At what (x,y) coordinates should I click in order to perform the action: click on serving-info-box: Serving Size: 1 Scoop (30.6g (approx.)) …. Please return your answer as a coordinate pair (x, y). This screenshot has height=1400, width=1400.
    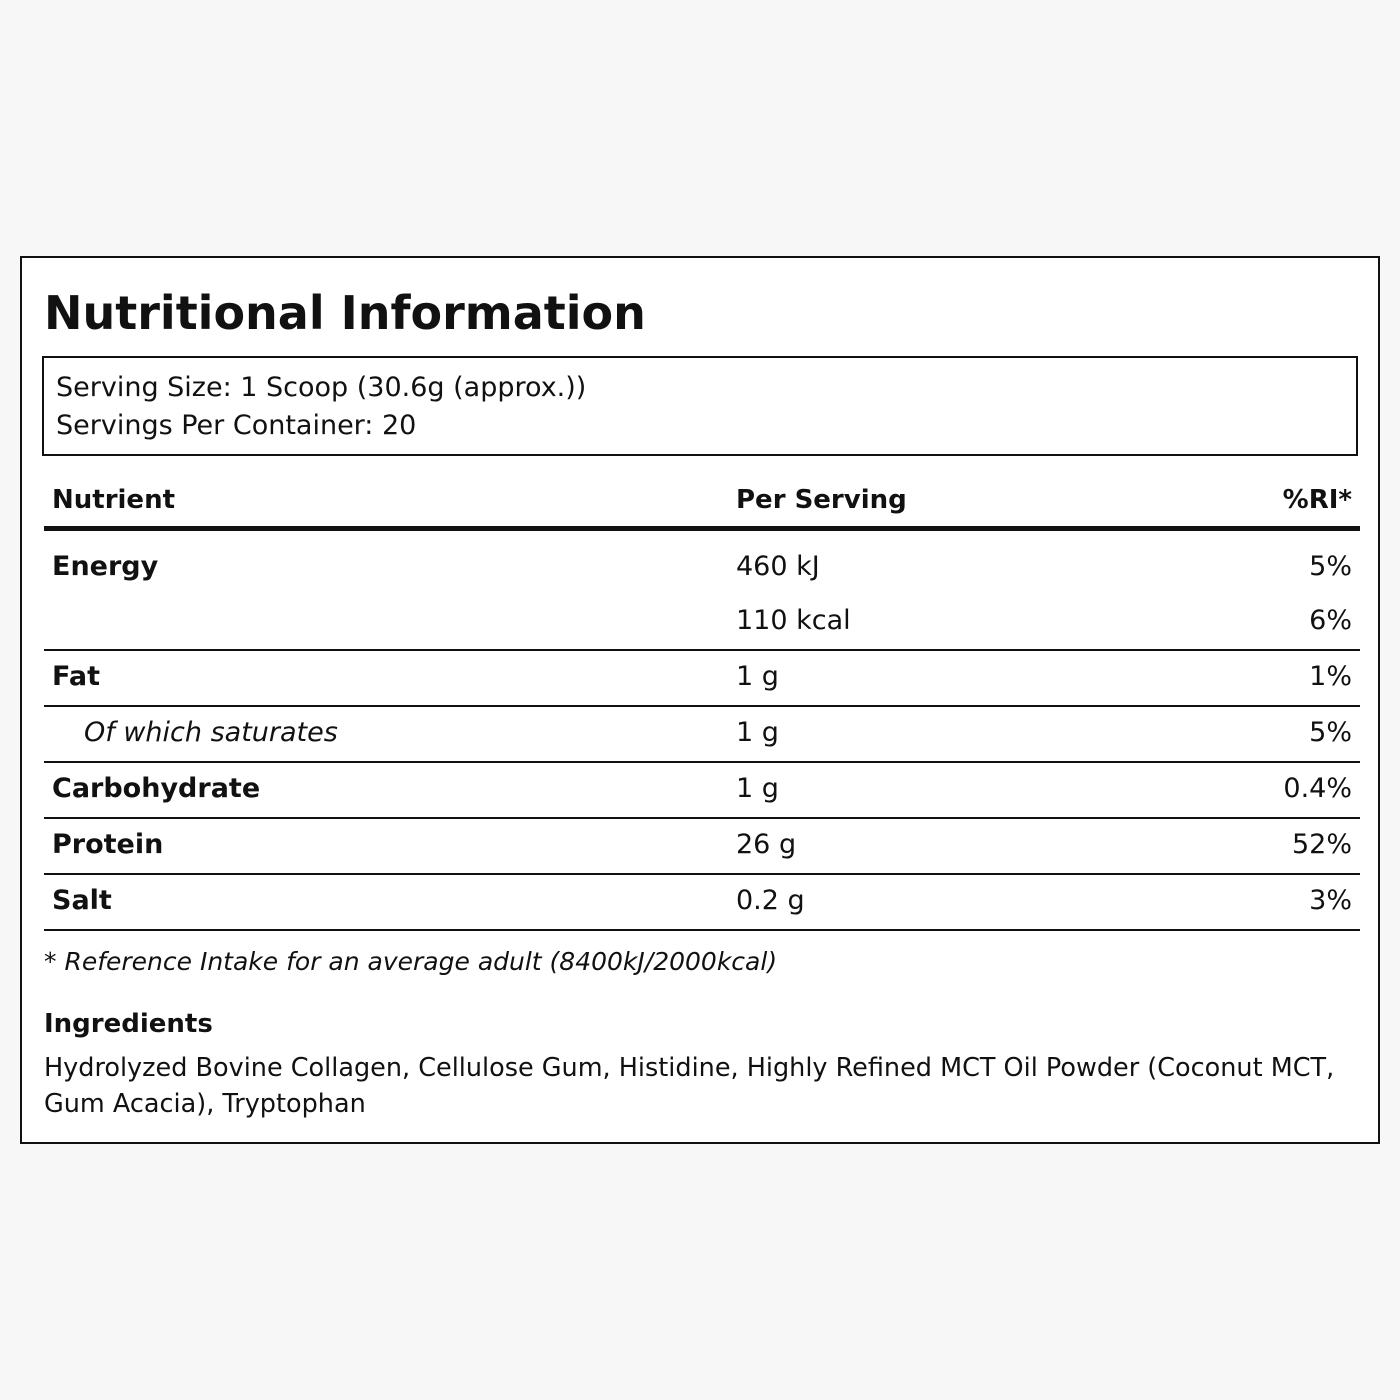
    Looking at the image, I should click on (700, 406).